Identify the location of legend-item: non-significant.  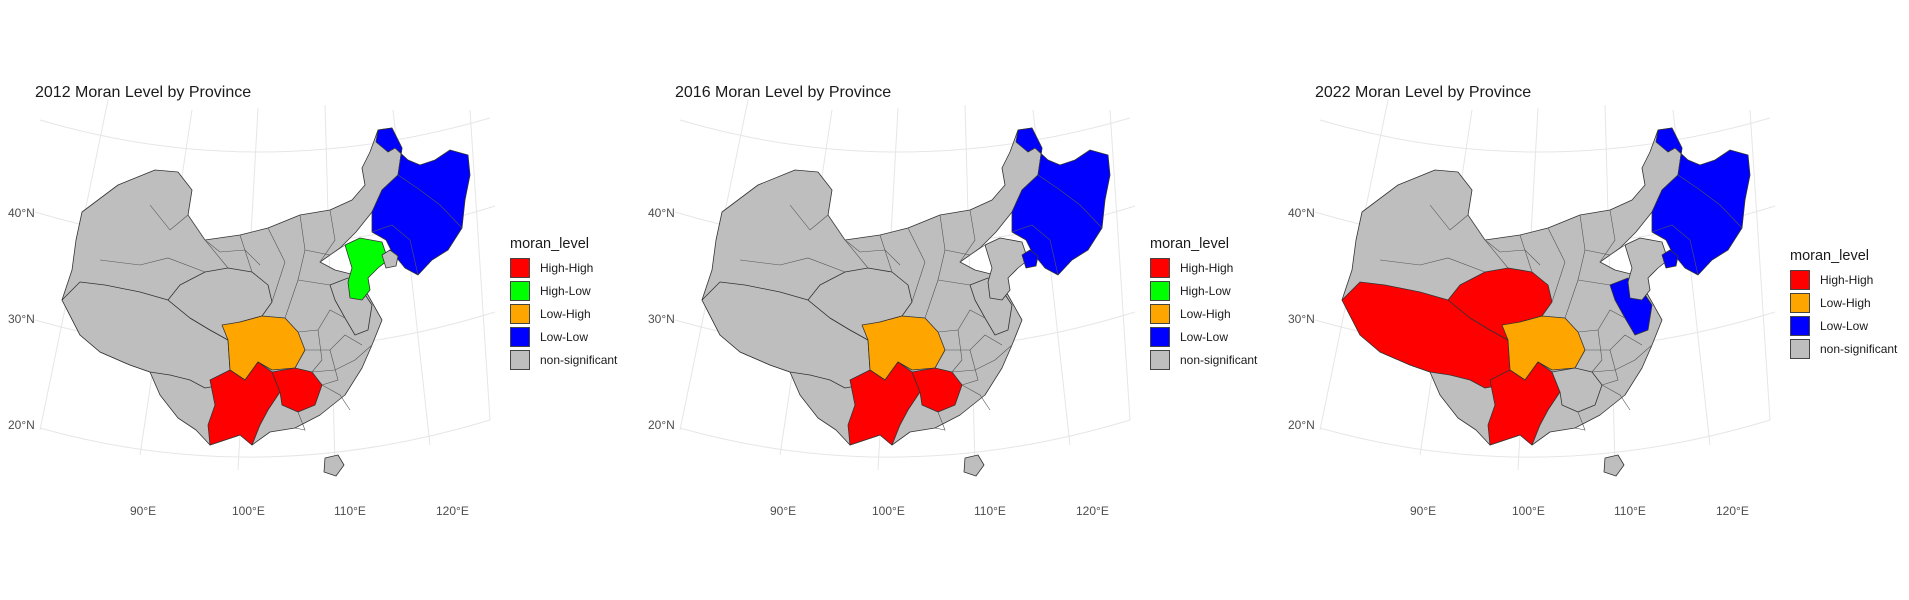
(1843, 348).